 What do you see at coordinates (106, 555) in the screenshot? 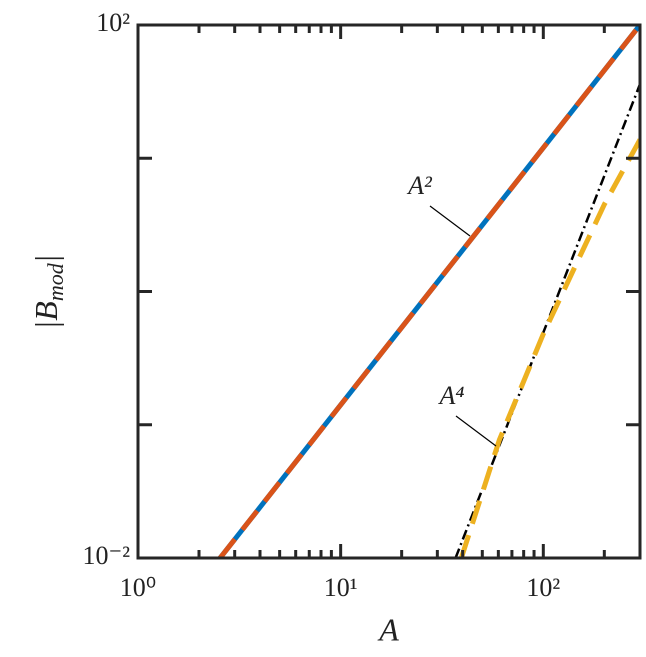
I see `y-tick-label: 10⁻²` at bounding box center [106, 555].